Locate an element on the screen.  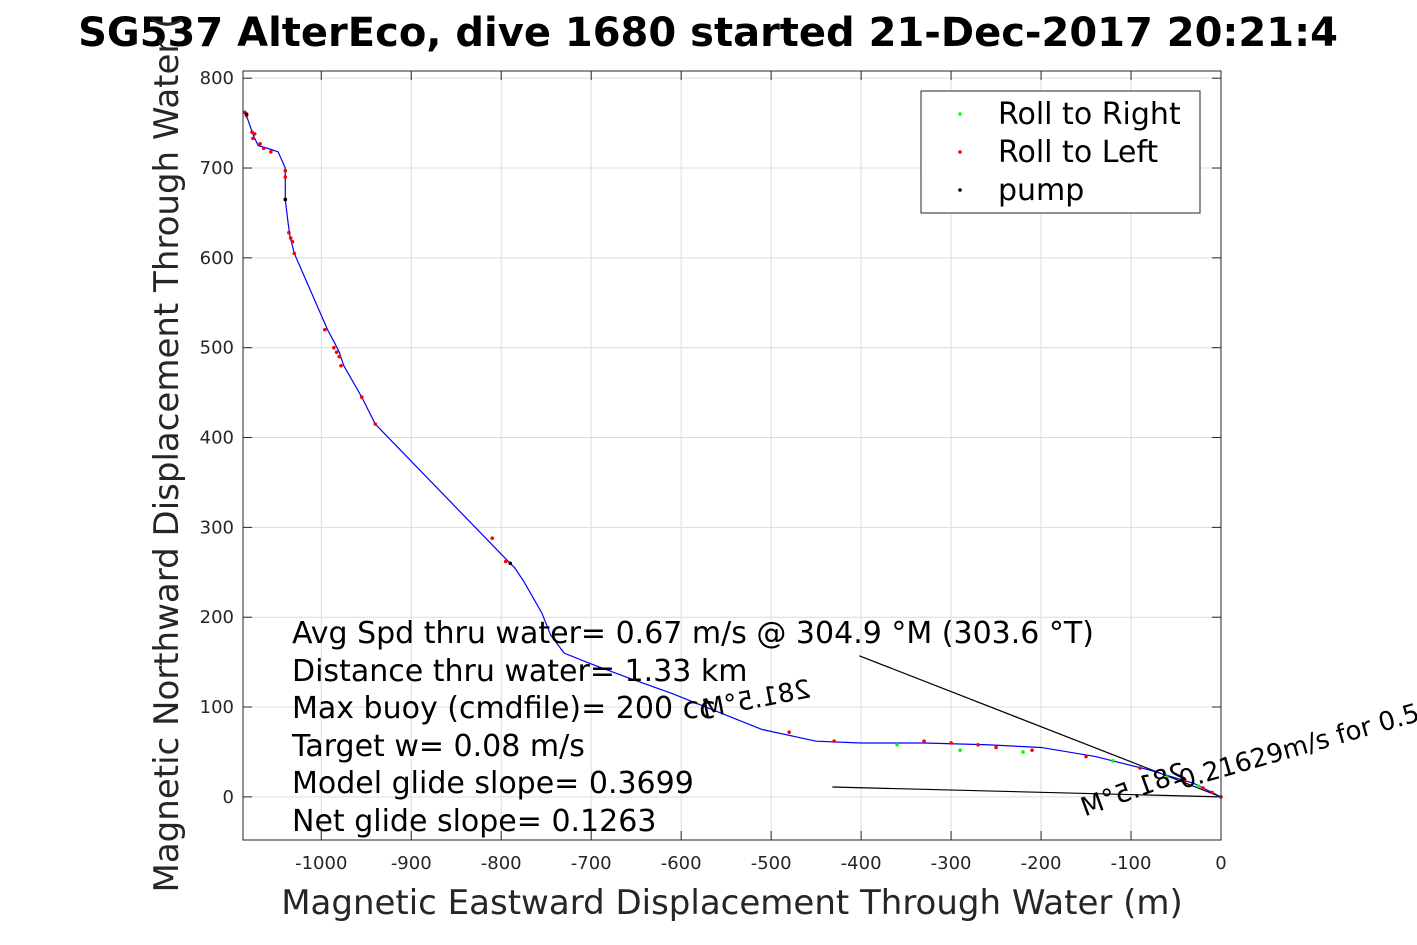
x-tick-label-2: -800 is located at coordinates (501, 863).